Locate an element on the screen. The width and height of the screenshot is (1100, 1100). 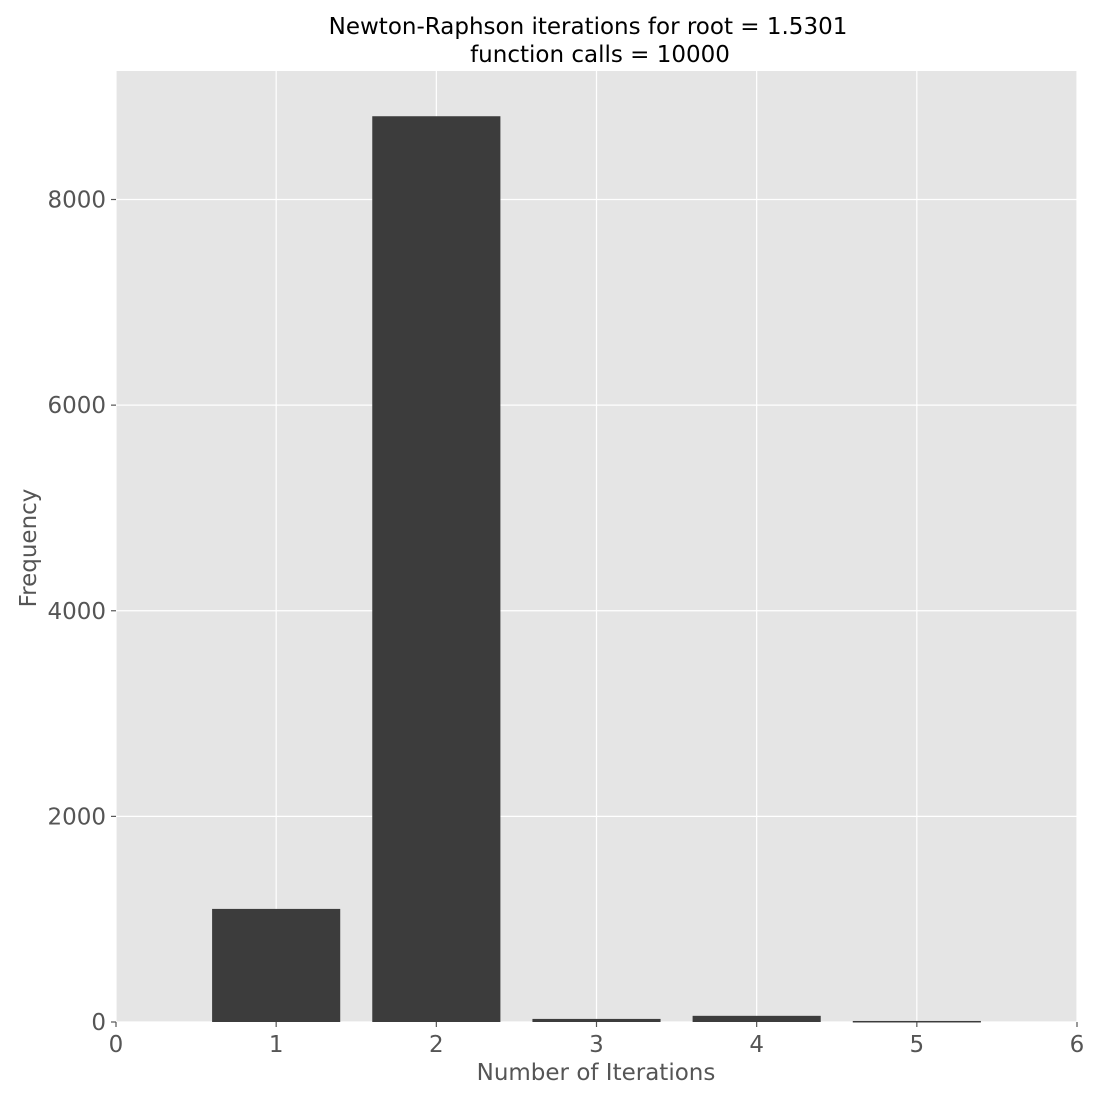
y-tick-label: 6000 is located at coordinates (76, 406).